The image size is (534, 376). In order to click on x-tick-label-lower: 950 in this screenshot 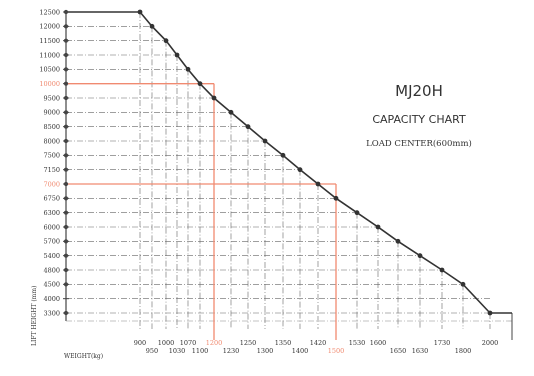, I will do `click(152, 351)`.